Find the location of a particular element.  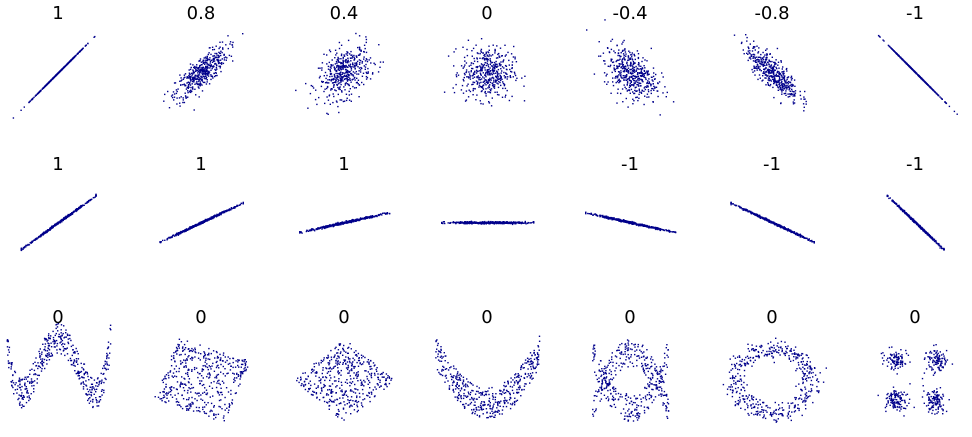

correlation-label: 0.4 is located at coordinates (344, 13).